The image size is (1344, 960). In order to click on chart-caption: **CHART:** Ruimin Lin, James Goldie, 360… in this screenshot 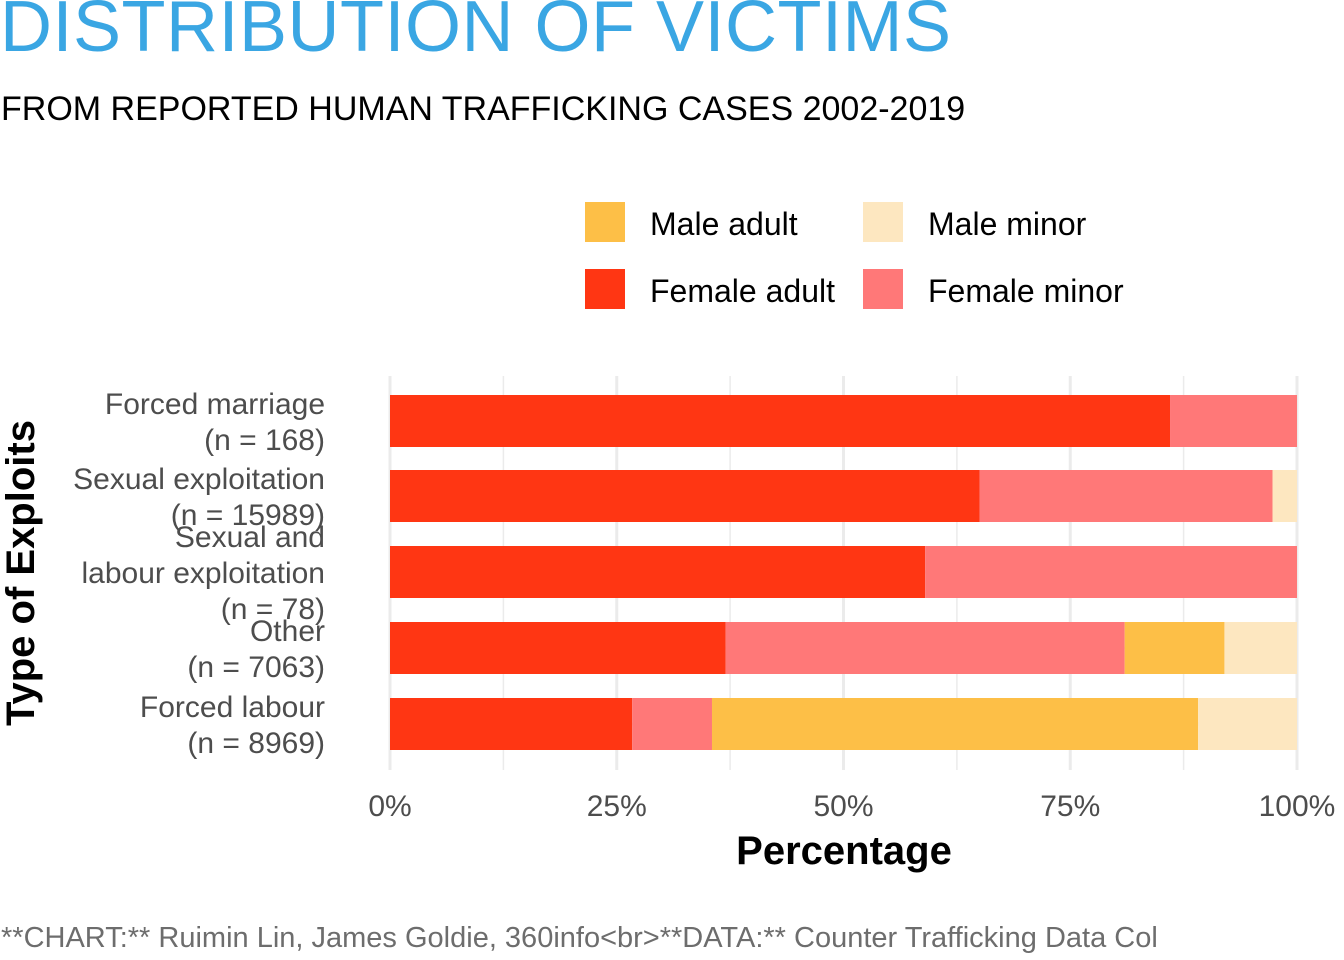, I will do `click(579, 938)`.